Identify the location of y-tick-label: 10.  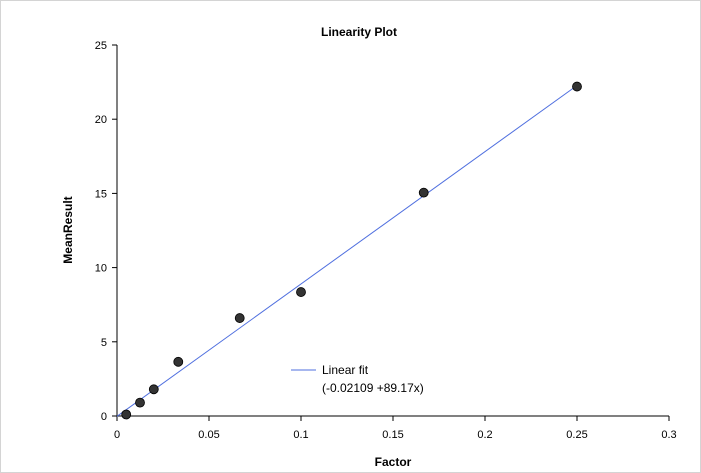
(101, 269).